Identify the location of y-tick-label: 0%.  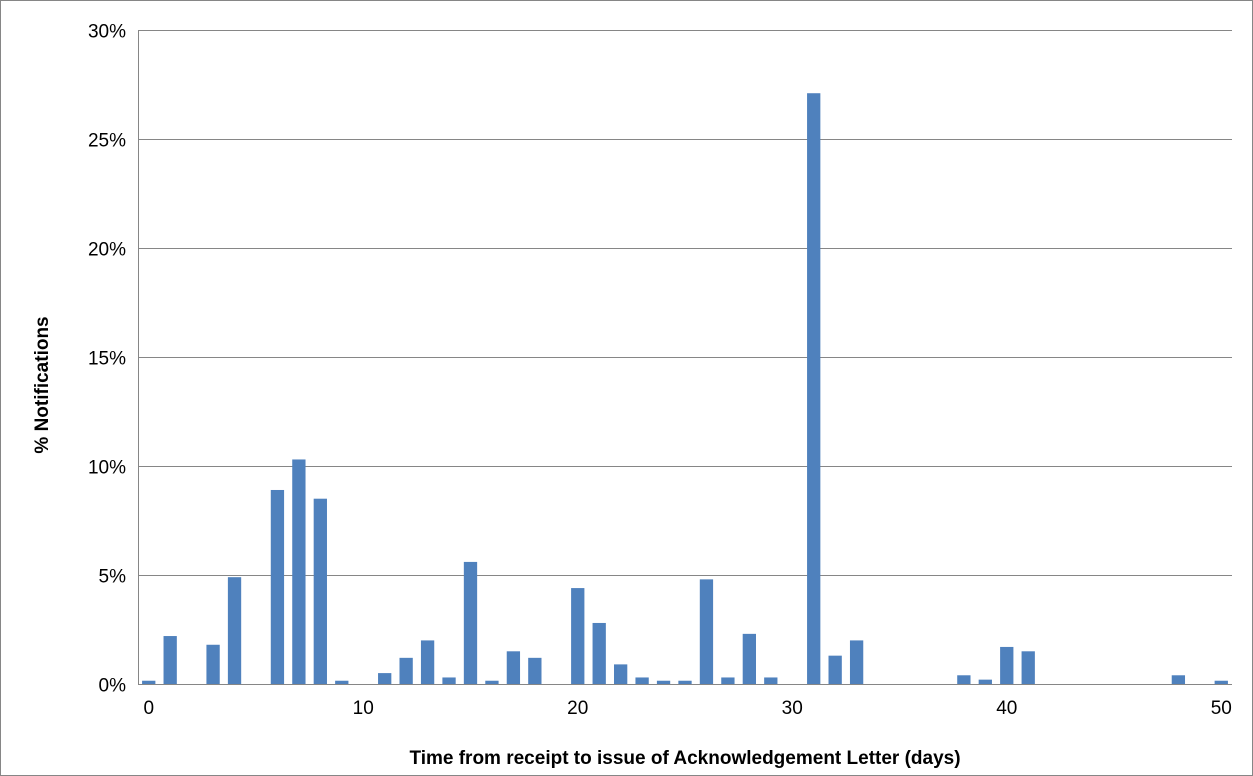
(113, 686).